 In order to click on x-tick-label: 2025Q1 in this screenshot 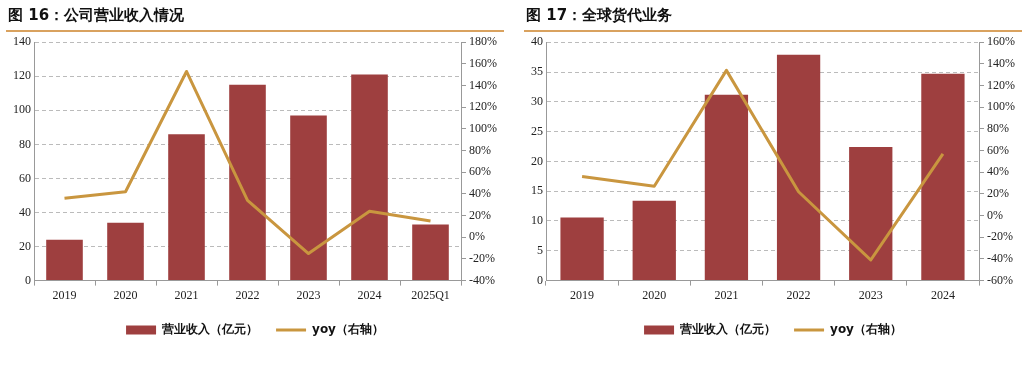, I will do `click(430, 294)`.